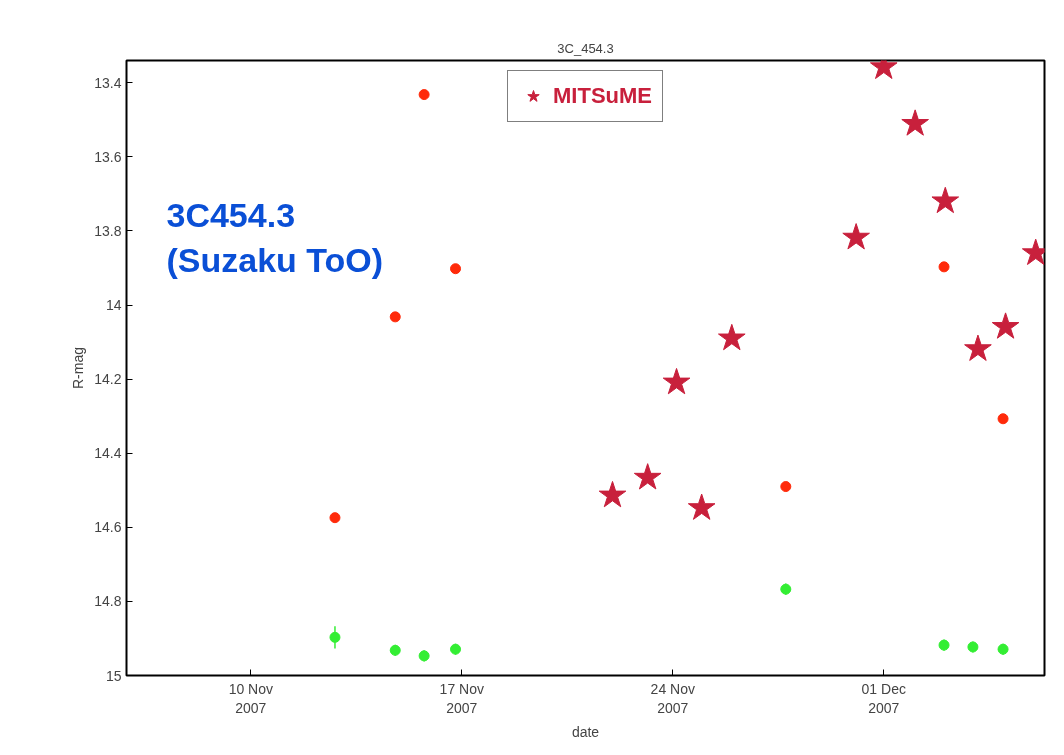 Image resolution: width=1064 pixels, height=755 pixels. What do you see at coordinates (251, 698) in the screenshot?
I see `x-tick-label: 10 Nov 2007` at bounding box center [251, 698].